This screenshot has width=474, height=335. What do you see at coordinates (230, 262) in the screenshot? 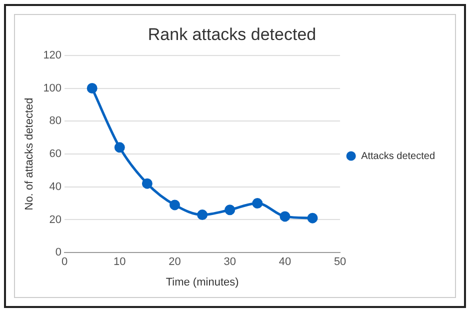
I see `x-tick-label: 30` at bounding box center [230, 262].